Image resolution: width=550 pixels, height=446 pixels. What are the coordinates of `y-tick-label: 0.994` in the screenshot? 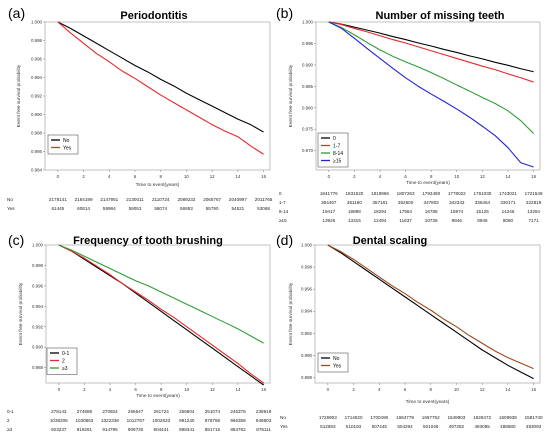 It's located at (38, 306).